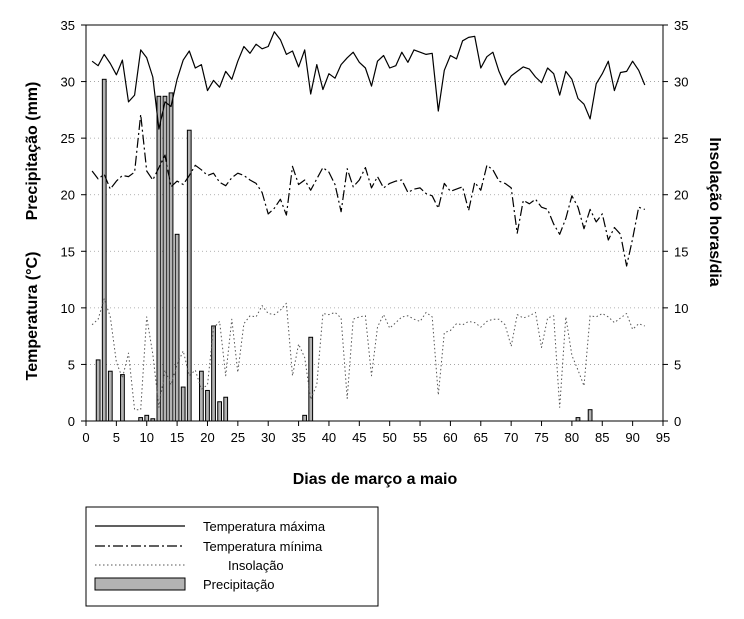 This screenshot has height=619, width=744. What do you see at coordinates (541, 437) in the screenshot?
I see `x-tick-label: 75` at bounding box center [541, 437].